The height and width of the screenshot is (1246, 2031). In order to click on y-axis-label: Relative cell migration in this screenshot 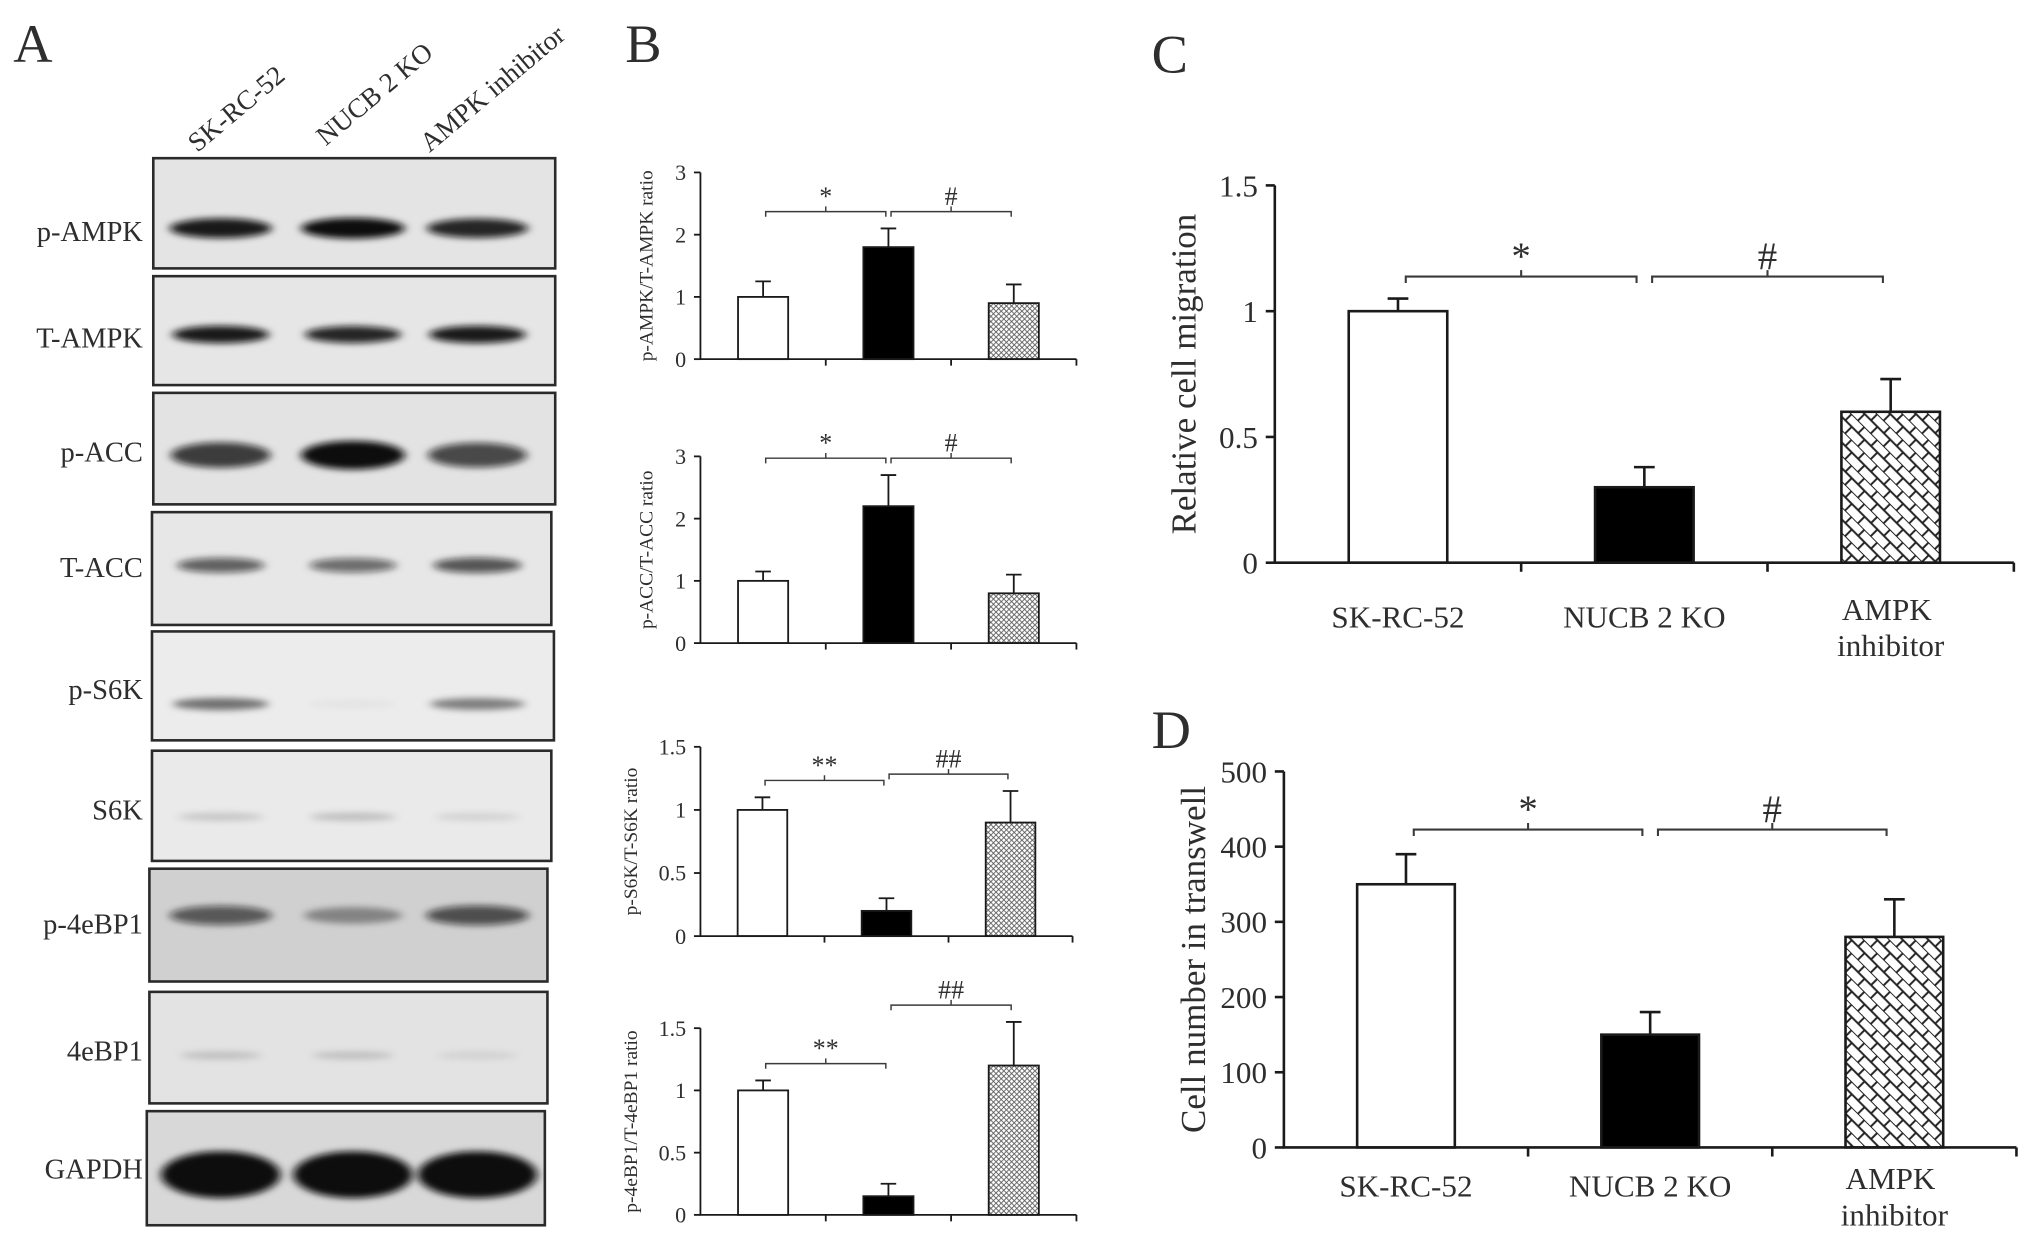, I will do `click(1184, 374)`.